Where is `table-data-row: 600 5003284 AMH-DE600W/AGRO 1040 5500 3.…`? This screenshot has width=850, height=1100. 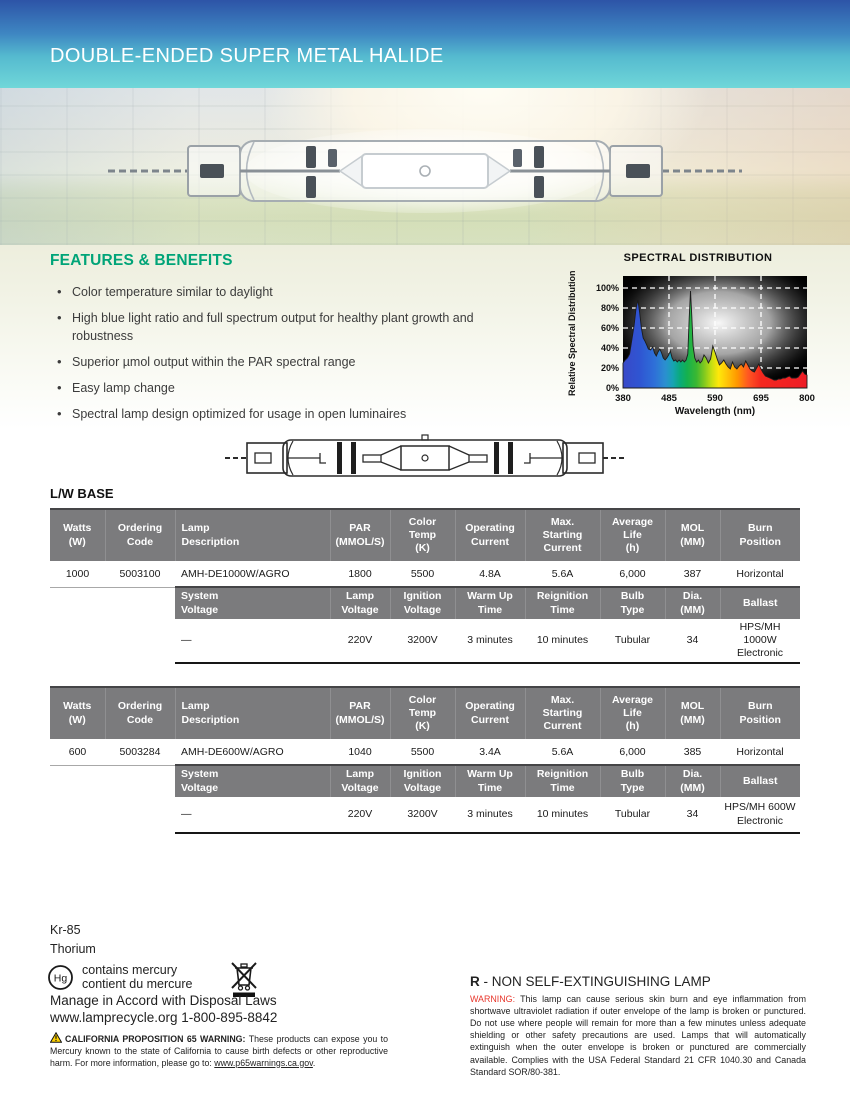
table-data-row: 600 5003284 AMH-DE600W/AGRO 1040 5500 3.… is located at coordinates (425, 752).